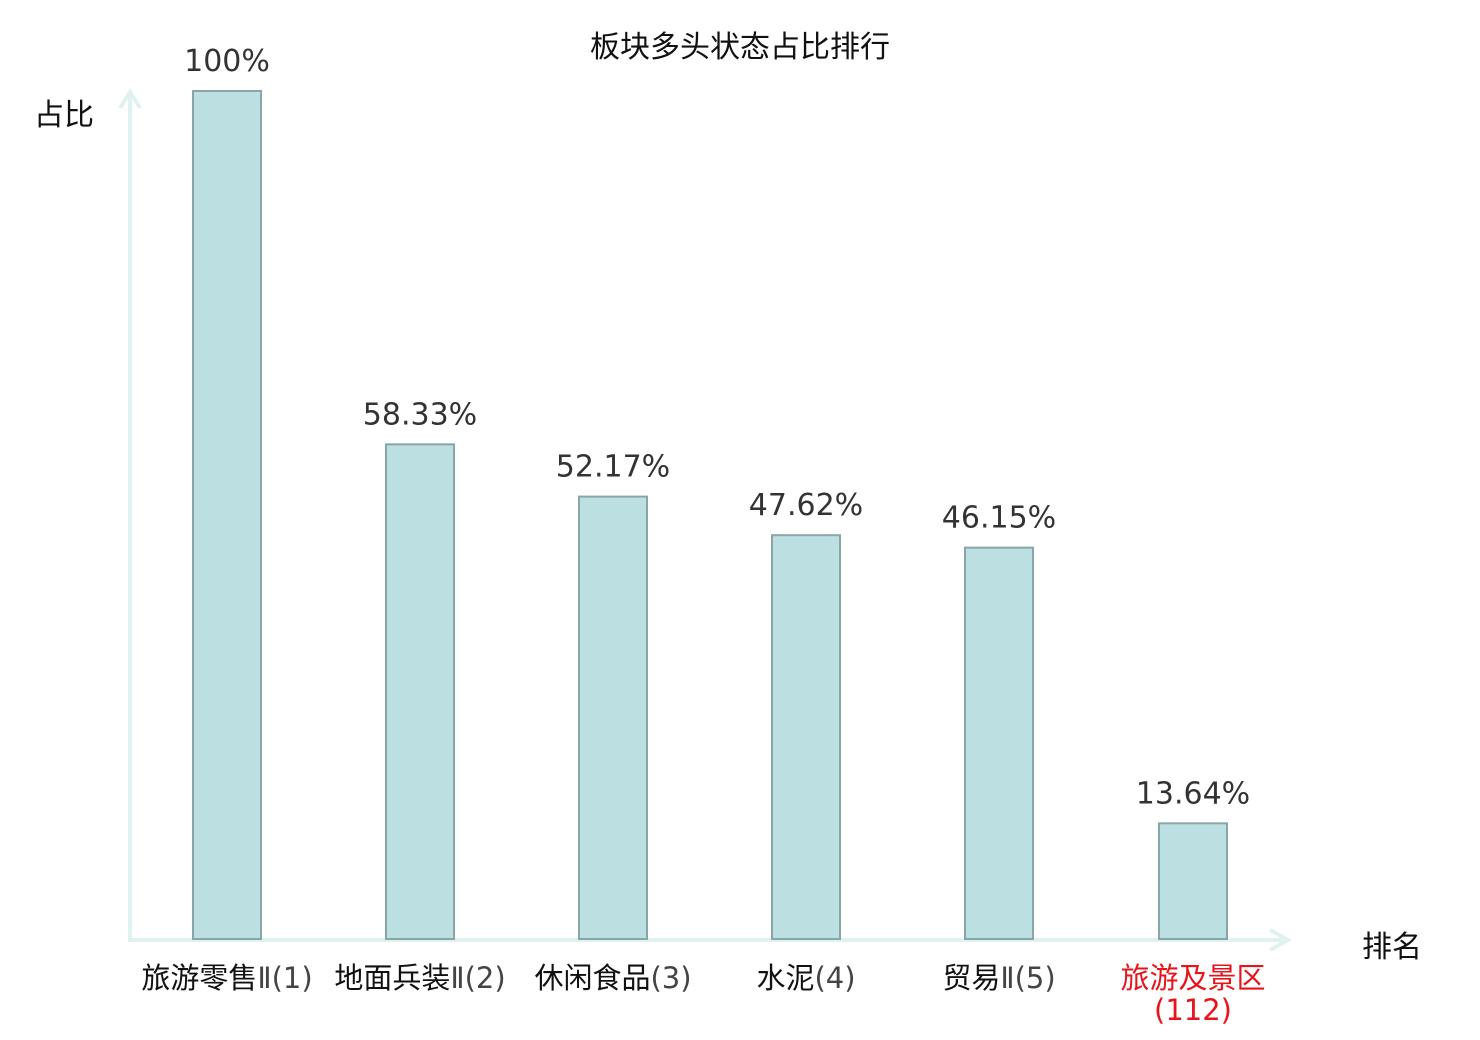  Describe the element at coordinates (1193, 1010) in the screenshot. I see `category-rank: (112)` at that location.